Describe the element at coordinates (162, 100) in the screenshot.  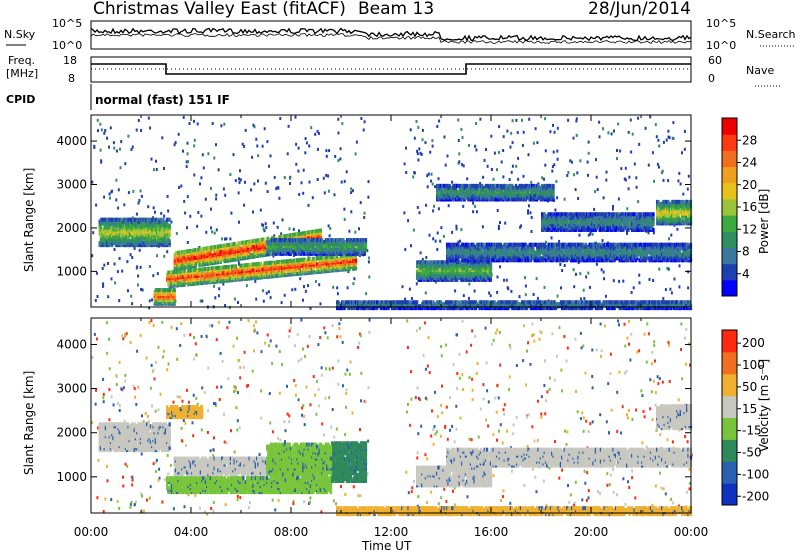
I see `cpid-text: normal (fast) 151 IF` at that location.